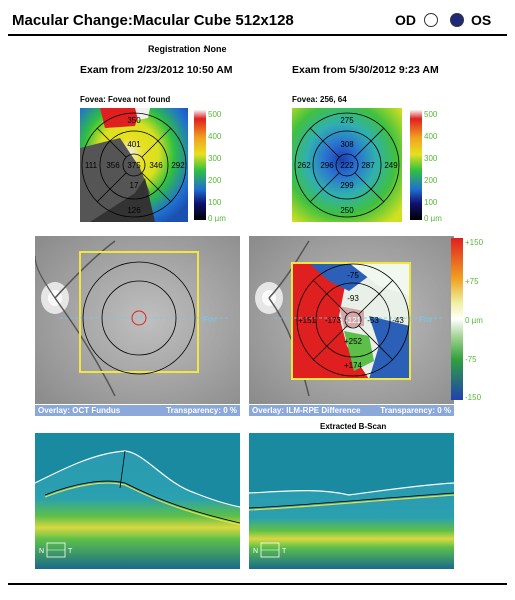 Image resolution: width=515 pixels, height=600 pixels. What do you see at coordinates (472, 281) in the screenshot?
I see `diff-scale-plus75: +75` at bounding box center [472, 281].